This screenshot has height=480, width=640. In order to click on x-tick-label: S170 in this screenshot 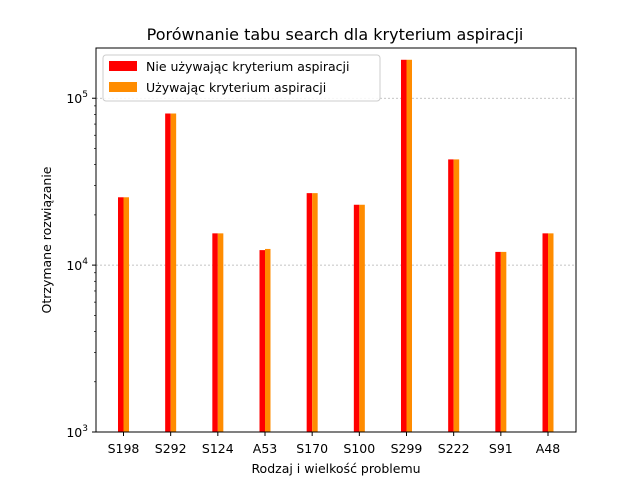, I will do `click(312, 448)`.